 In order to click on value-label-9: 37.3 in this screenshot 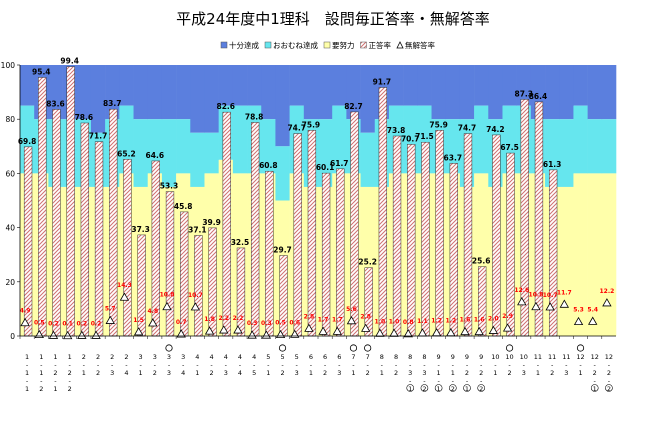, I will do `click(140, 229)`.